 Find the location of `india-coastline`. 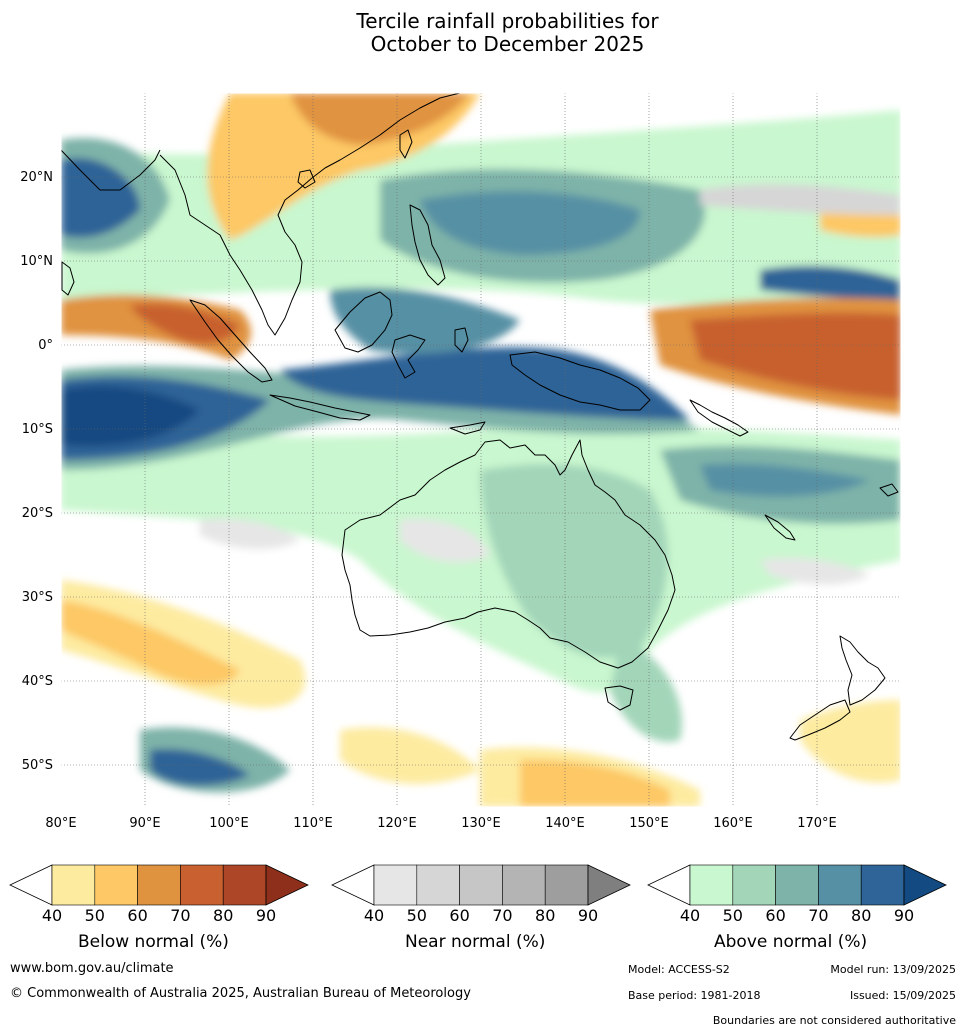

india-coastline is located at coordinates (111, 170).